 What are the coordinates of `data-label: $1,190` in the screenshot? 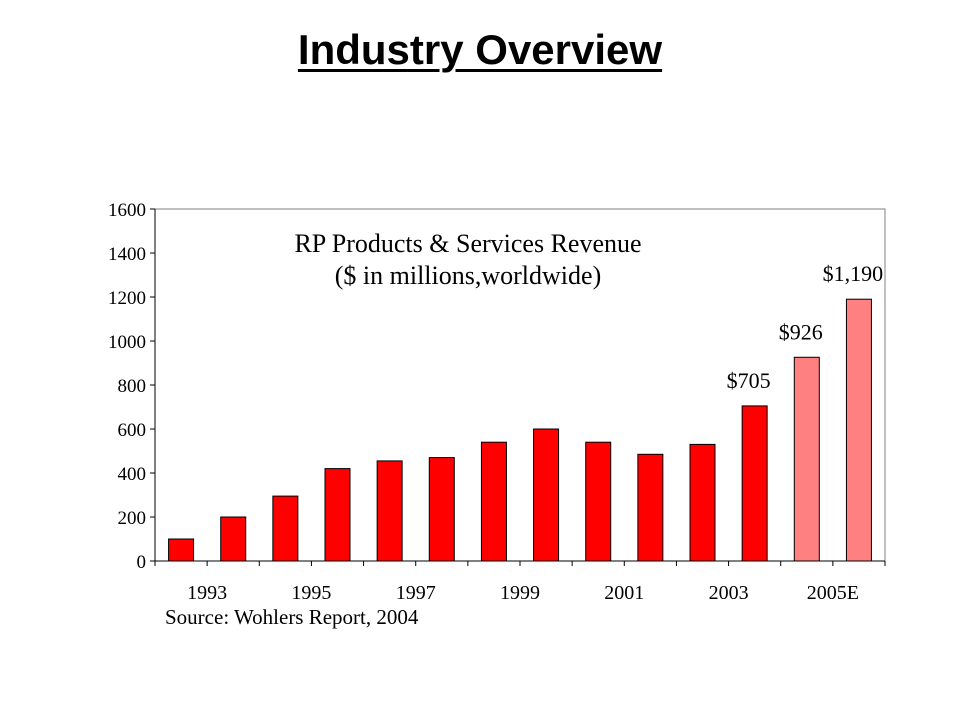 It's located at (853, 273).